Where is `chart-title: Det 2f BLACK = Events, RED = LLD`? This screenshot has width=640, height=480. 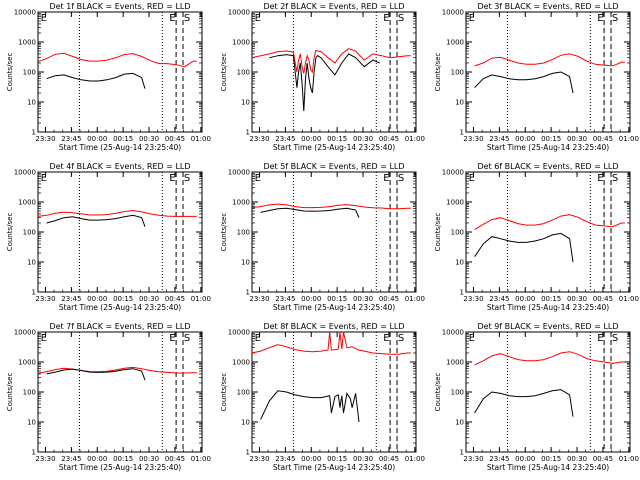 chart-title: Det 2f BLACK = Events, RED = LLD is located at coordinates (333, 6).